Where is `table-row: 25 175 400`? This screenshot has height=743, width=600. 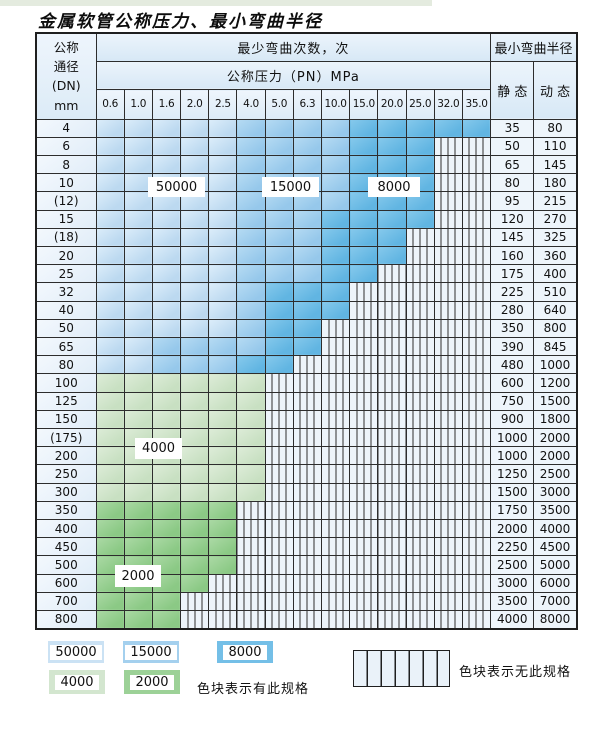 table-row: 25 175 400 is located at coordinates (306, 274).